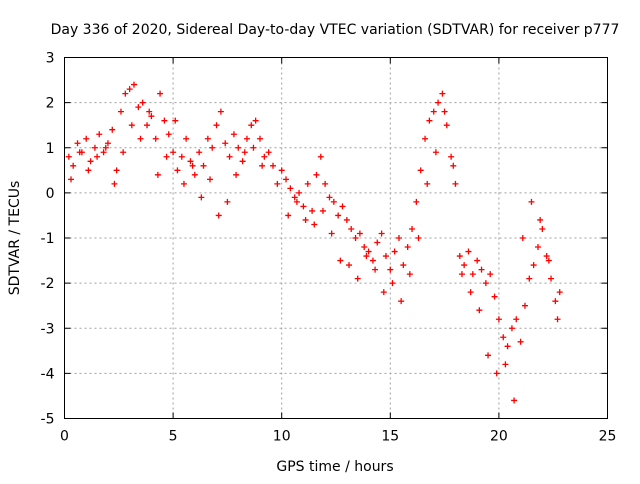  What do you see at coordinates (334, 467) in the screenshot?
I see `x-axis-label: GPS time / hours` at bounding box center [334, 467].